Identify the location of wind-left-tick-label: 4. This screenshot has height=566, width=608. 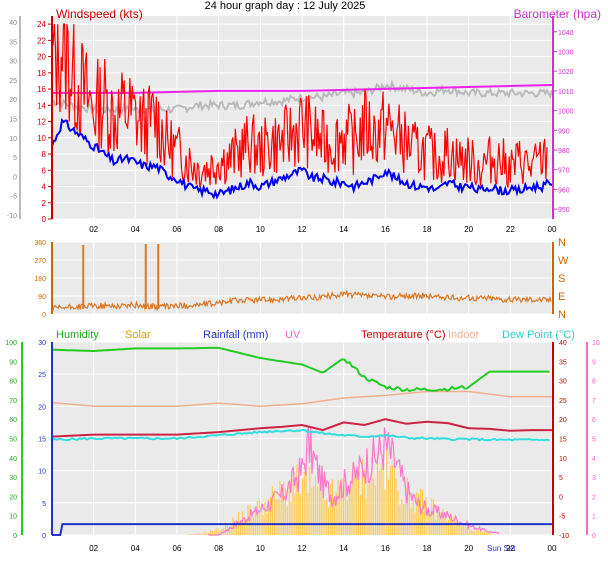
(44, 187).